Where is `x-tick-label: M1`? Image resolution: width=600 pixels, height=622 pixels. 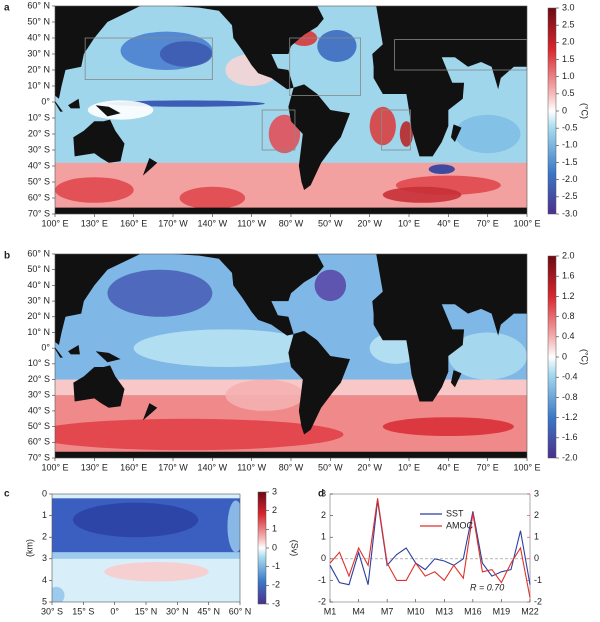 x-tick-label: M1 is located at coordinates (330, 611).